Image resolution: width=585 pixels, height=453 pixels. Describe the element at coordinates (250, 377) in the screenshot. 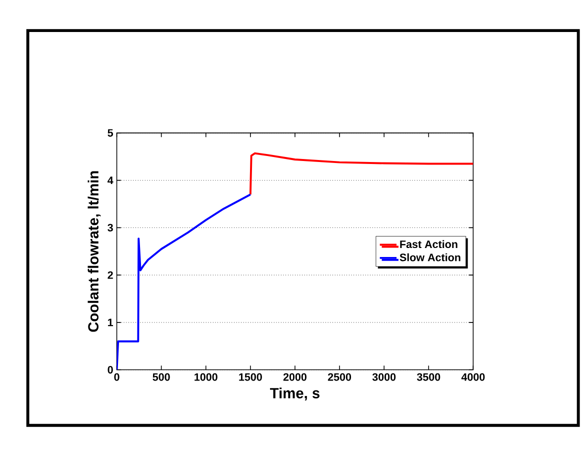

I see `x-tick-label: 1500` at that location.